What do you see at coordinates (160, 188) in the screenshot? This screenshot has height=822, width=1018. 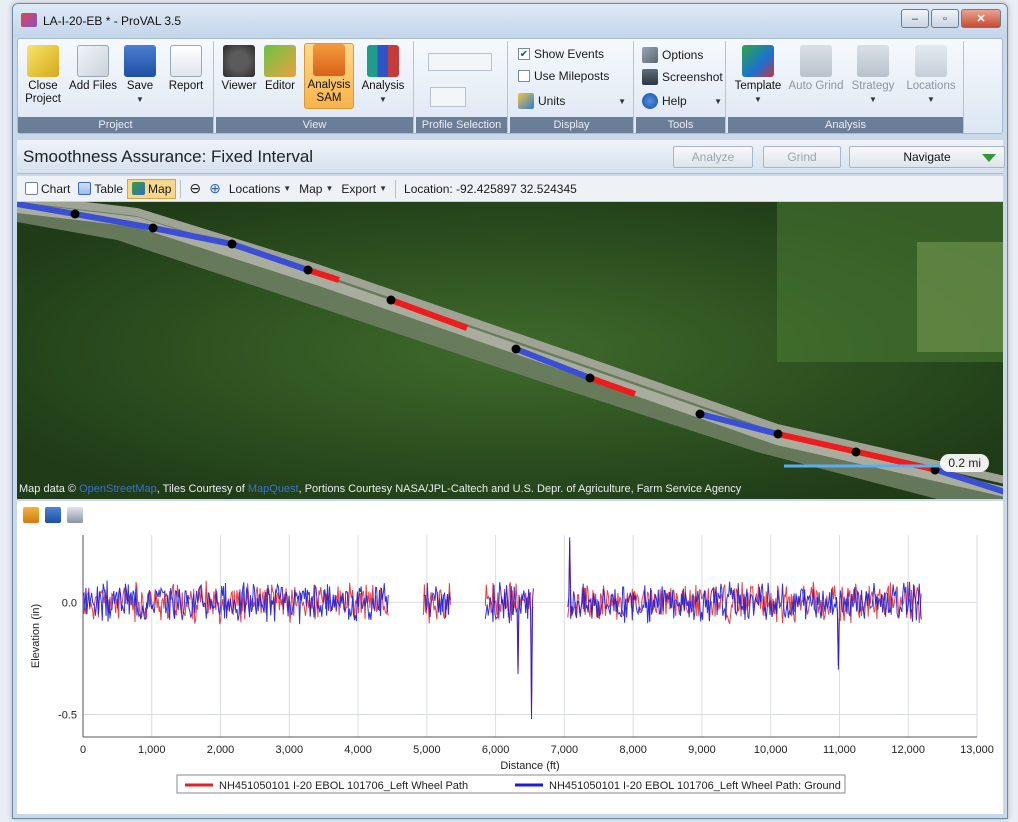 I see `map-tab-label: Map` at bounding box center [160, 188].